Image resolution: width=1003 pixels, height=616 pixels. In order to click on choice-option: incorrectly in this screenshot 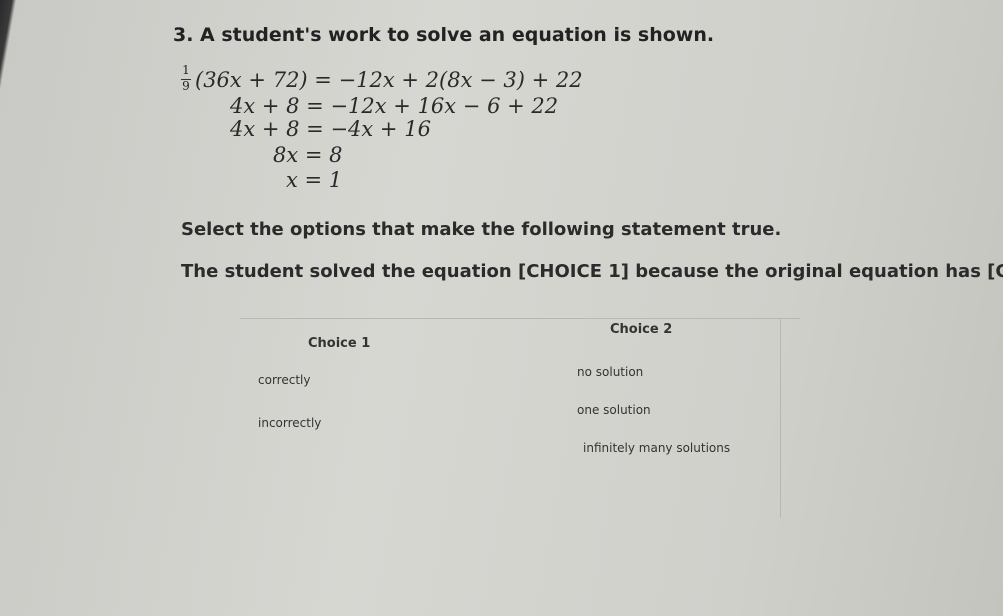, I will do `click(290, 423)`.